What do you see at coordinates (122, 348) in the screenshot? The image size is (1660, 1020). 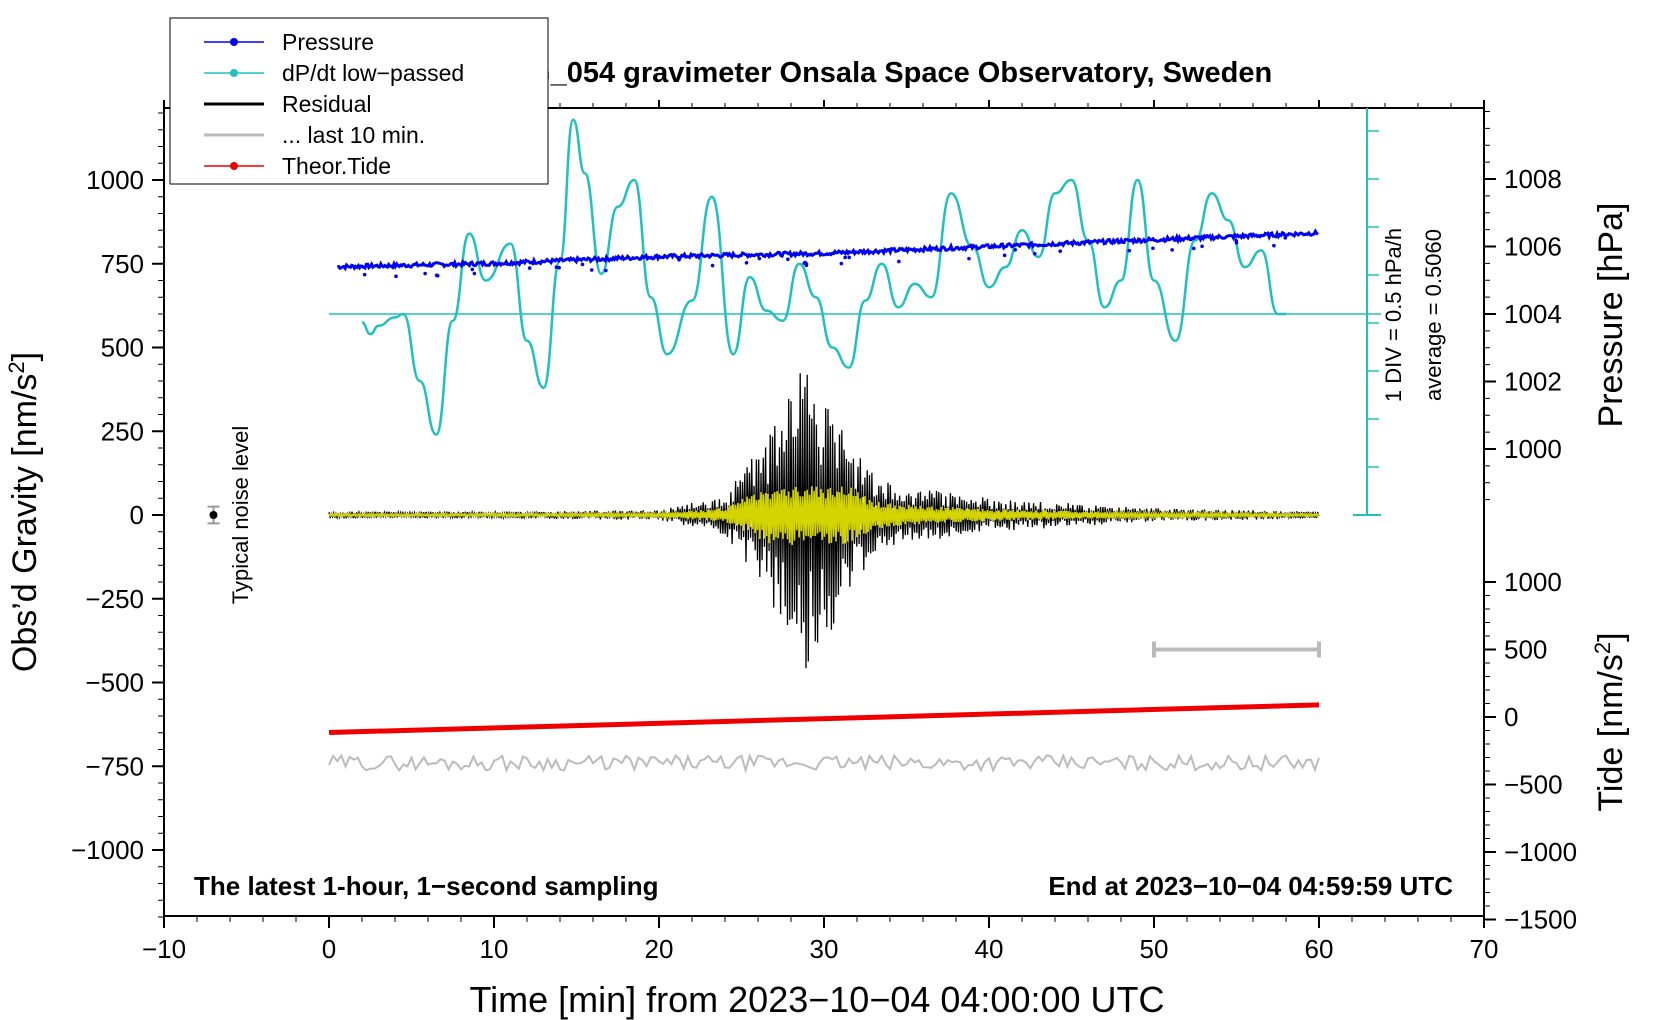 I see `y-left-tick-label: 500` at bounding box center [122, 348].